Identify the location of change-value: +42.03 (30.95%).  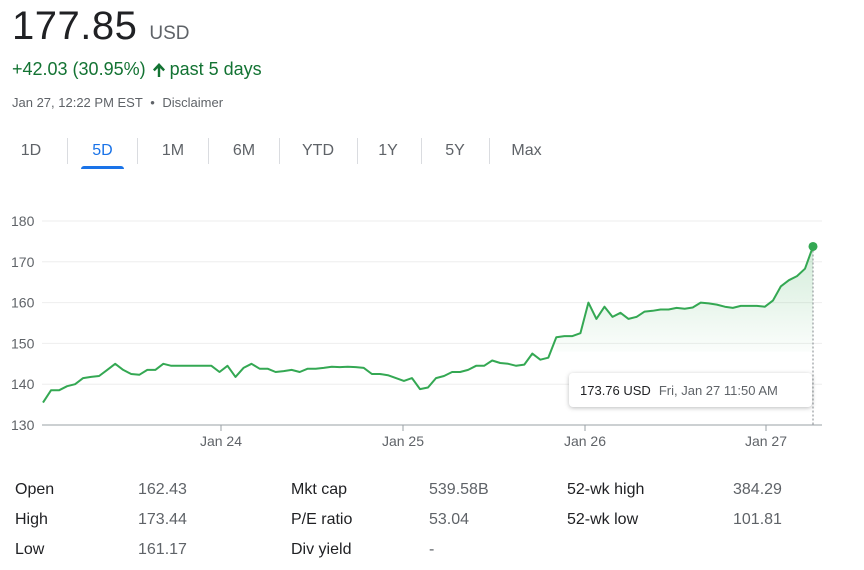
(79, 69).